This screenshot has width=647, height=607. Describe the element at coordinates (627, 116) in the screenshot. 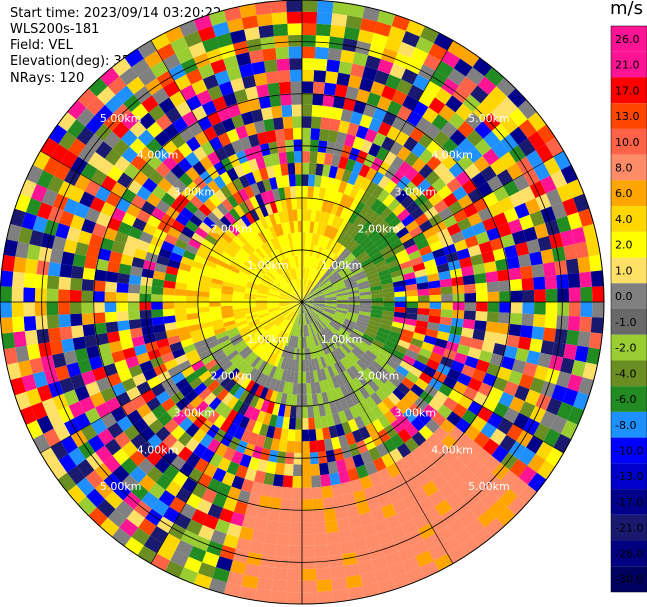

I see `colorbar-tick: 13.0` at that location.